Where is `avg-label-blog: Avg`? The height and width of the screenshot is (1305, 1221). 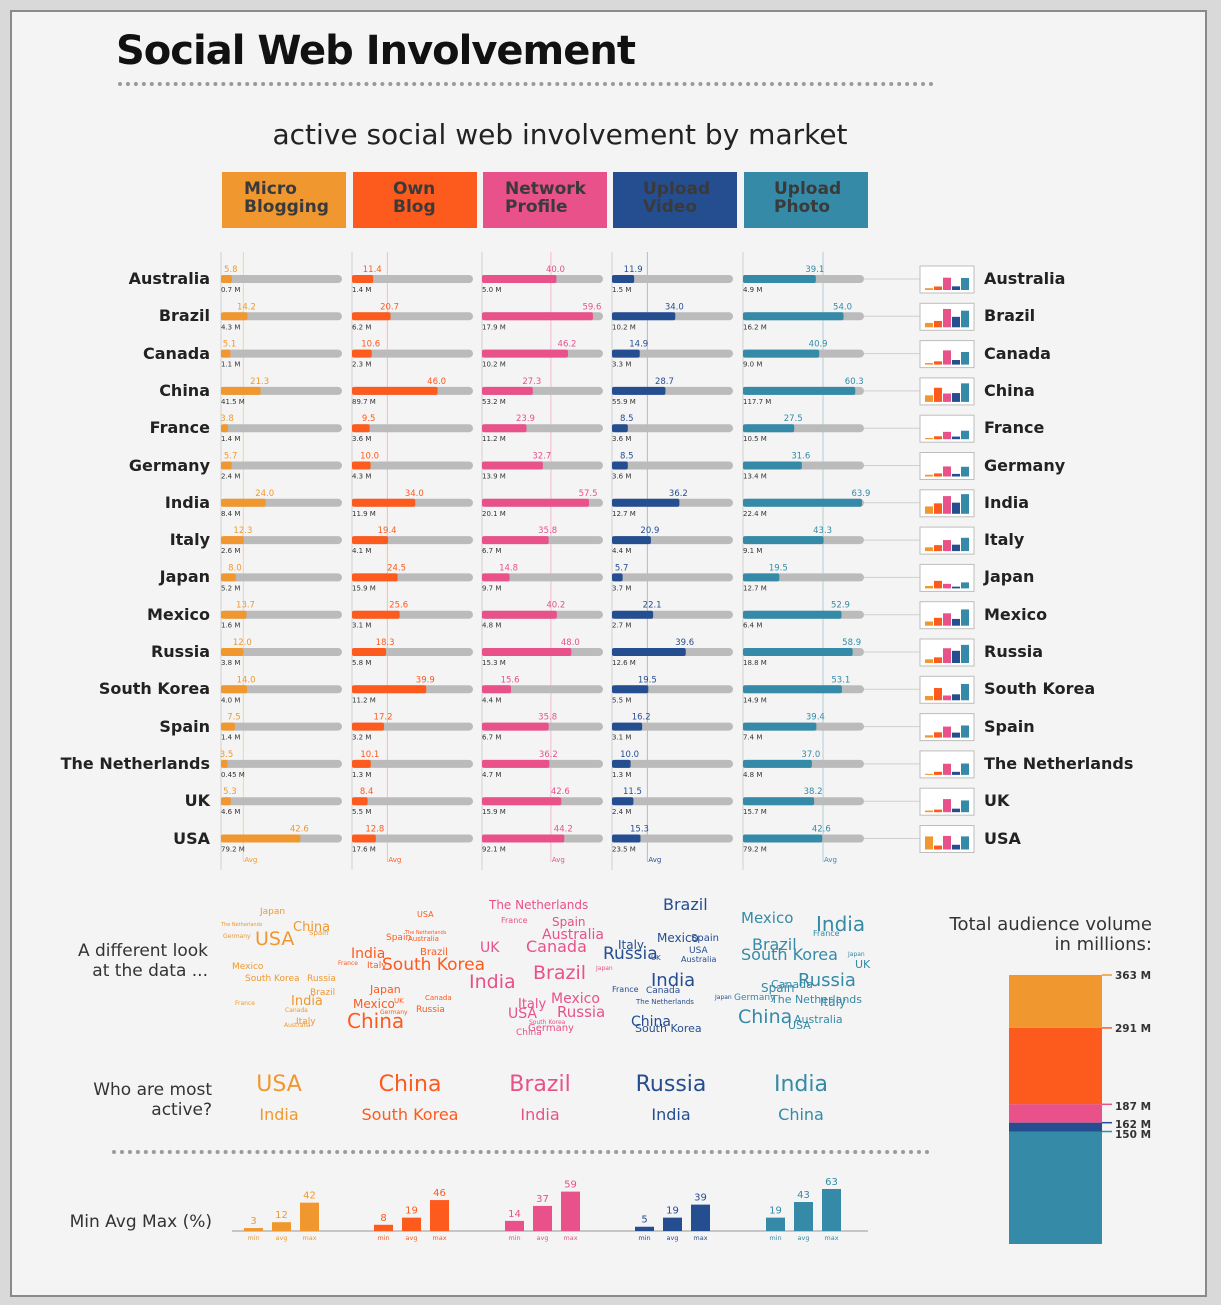 avg-label-blog: Avg is located at coordinates (394, 860).